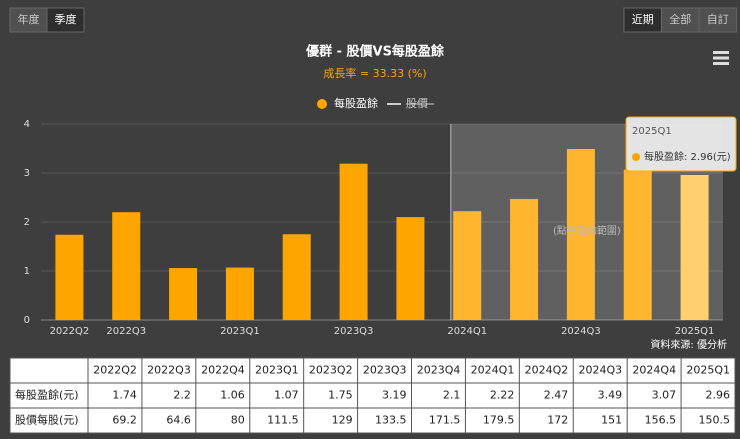 The width and height of the screenshot is (740, 439). What do you see at coordinates (356, 103) in the screenshot?
I see `legend-label: 每股盈餘` at bounding box center [356, 103].